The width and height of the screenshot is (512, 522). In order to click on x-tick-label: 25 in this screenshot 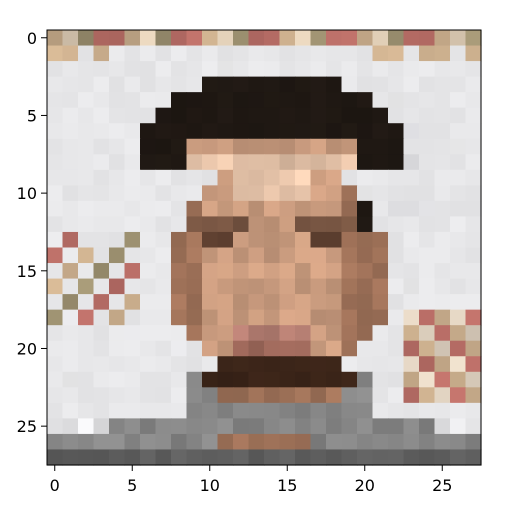, I will do `click(442, 485)`.